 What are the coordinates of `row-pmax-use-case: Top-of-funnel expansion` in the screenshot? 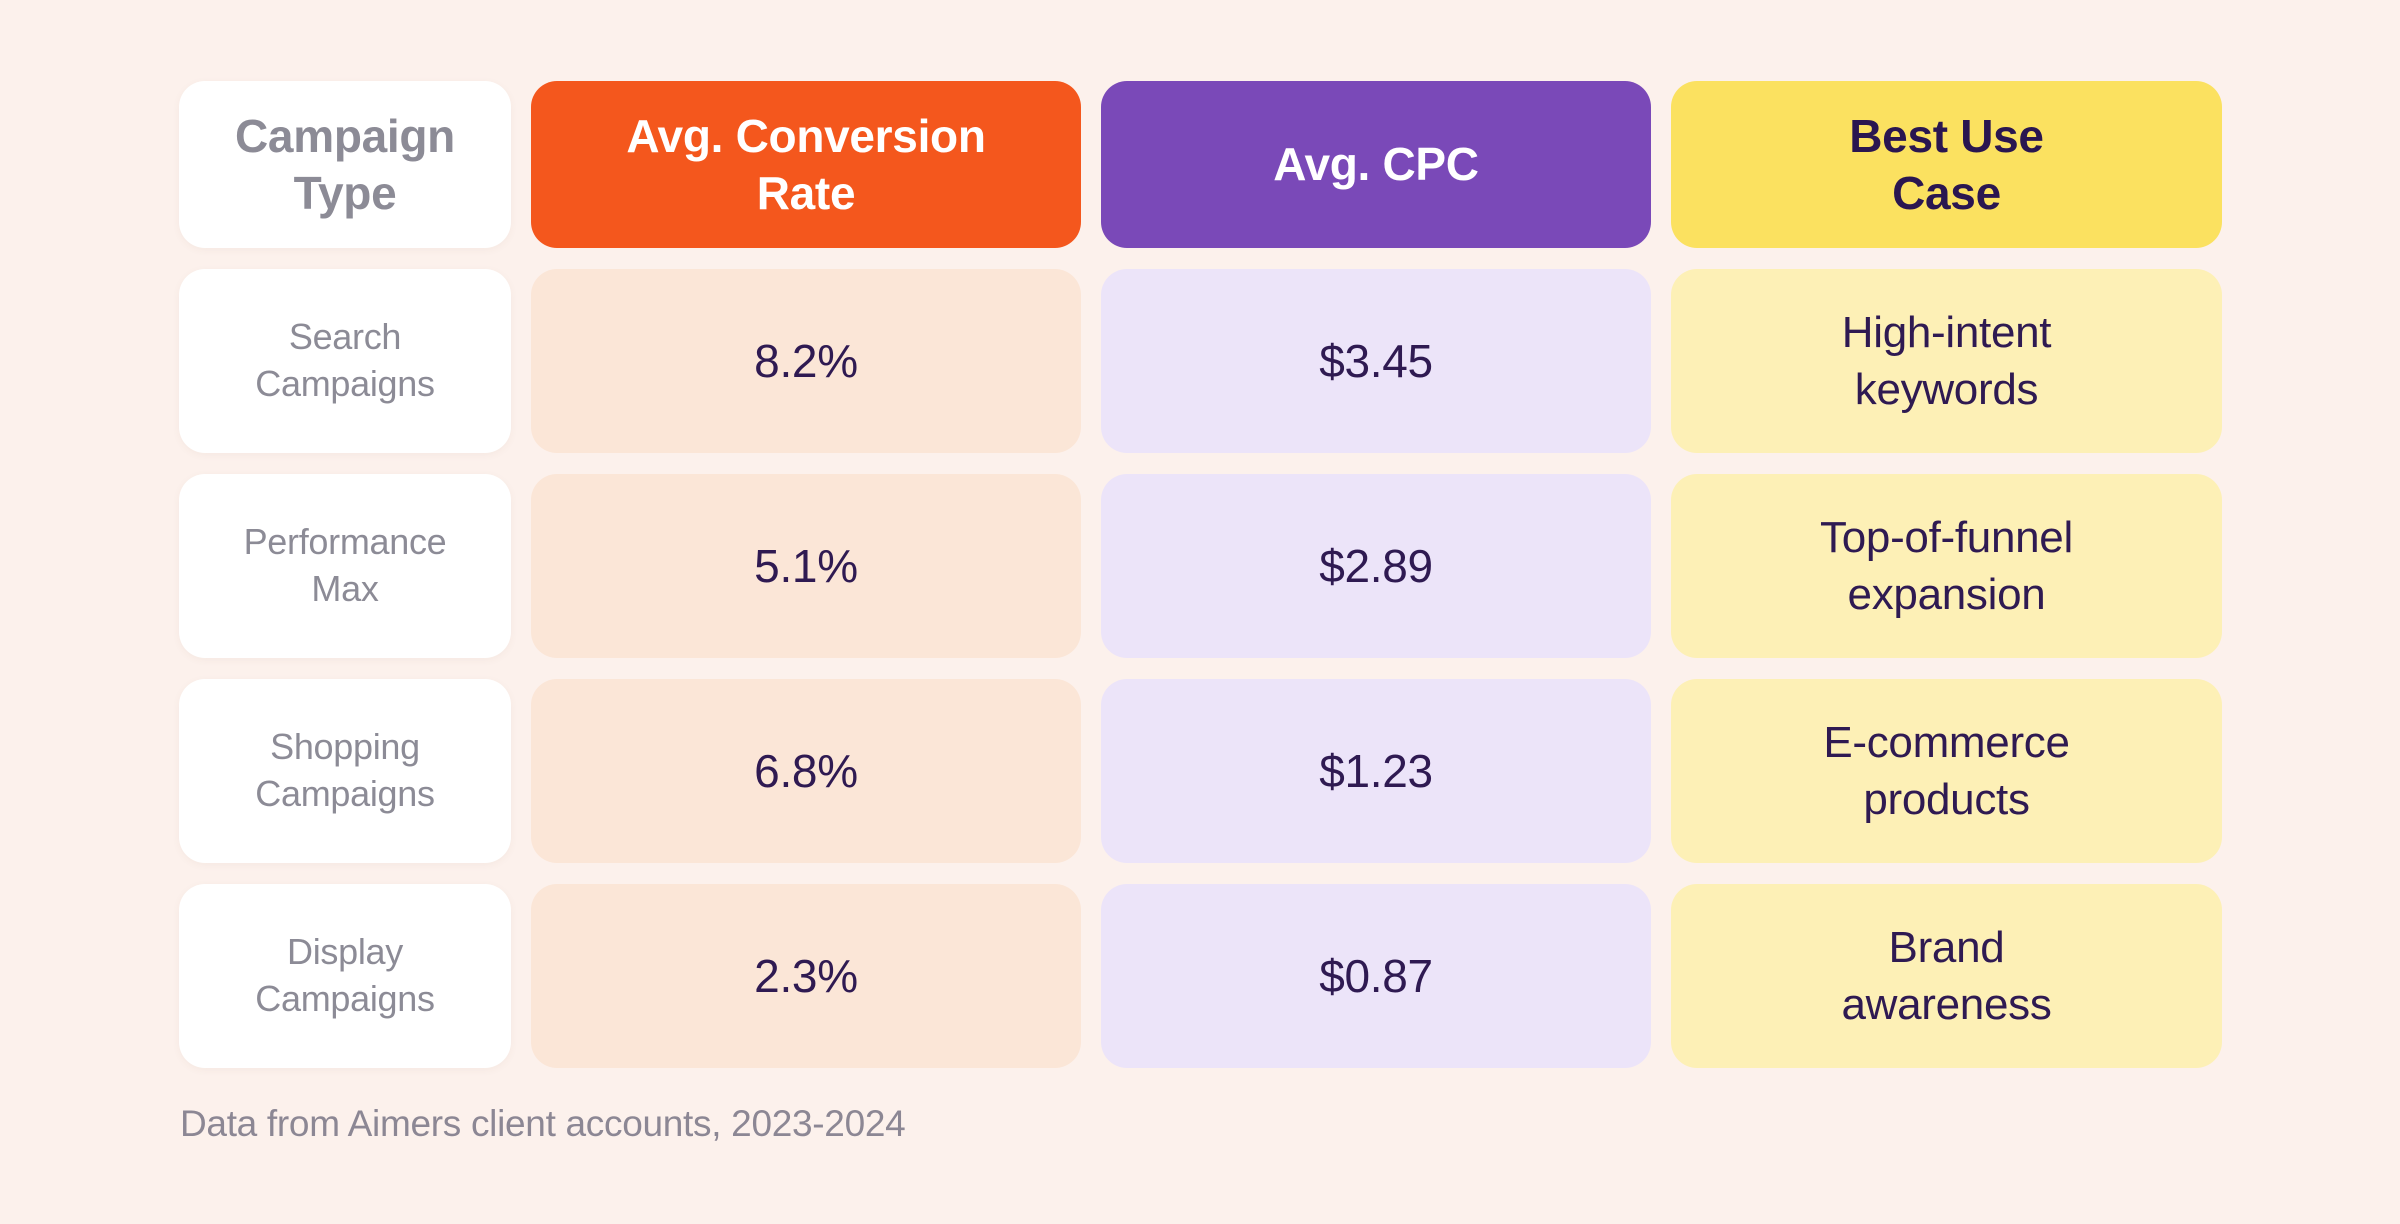 It's located at (1946, 566).